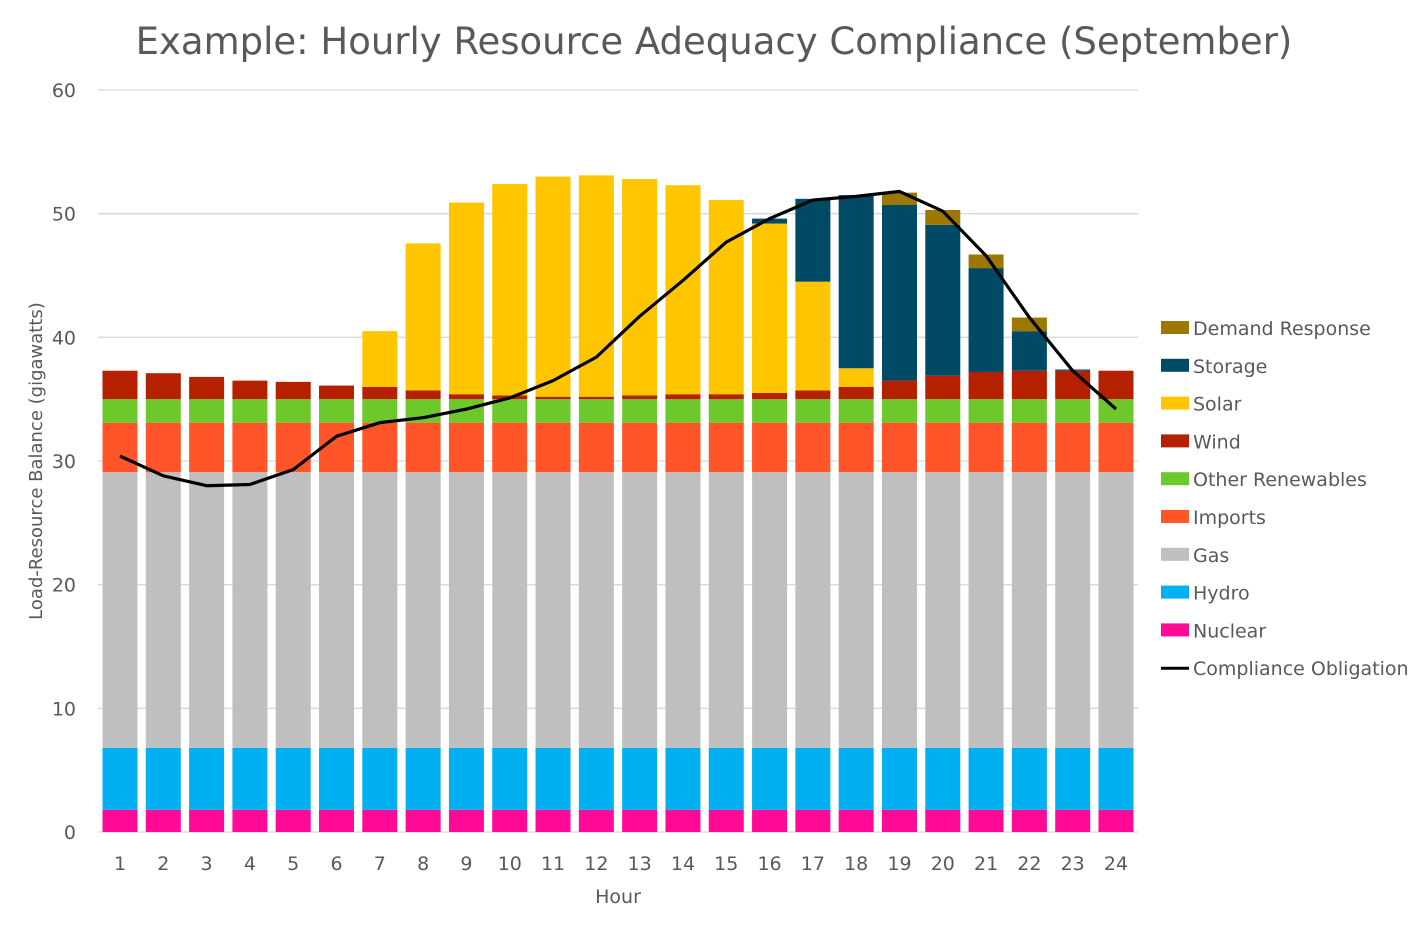  Describe the element at coordinates (943, 864) in the screenshot. I see `x-tick-label: 20` at that location.